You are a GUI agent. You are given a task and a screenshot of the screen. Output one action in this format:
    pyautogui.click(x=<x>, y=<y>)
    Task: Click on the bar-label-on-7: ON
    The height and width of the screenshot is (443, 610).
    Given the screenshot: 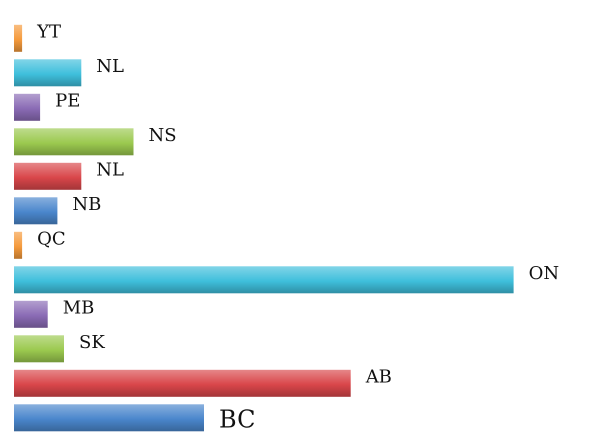 What is the action you would take?
    pyautogui.click(x=544, y=273)
    